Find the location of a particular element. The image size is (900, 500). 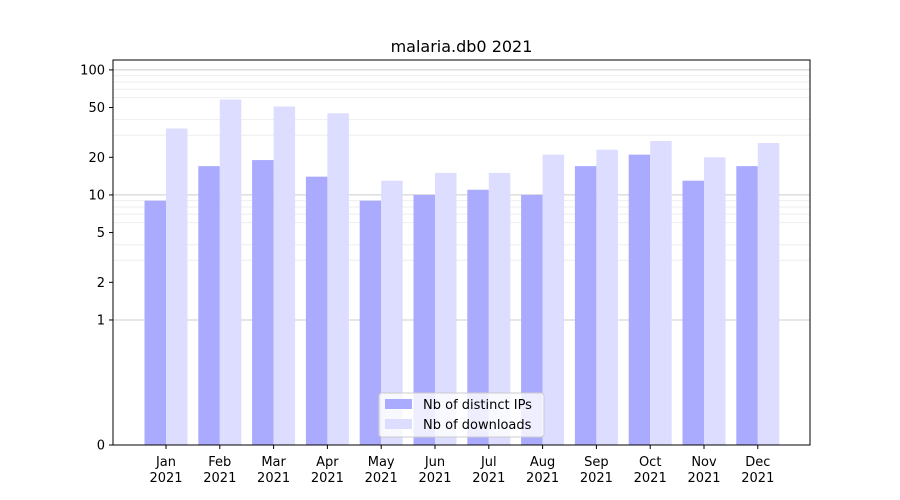

y-tick-label: 100 is located at coordinates (92, 70).